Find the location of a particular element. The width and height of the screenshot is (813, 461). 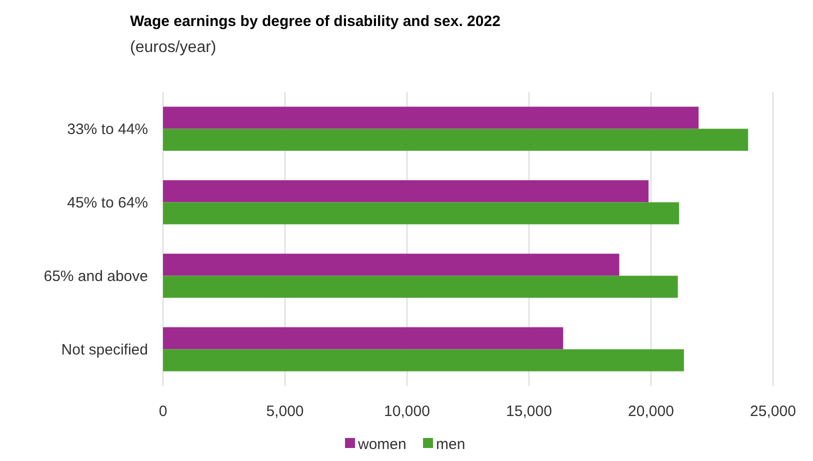

x-tick-label: 15,000 is located at coordinates (529, 411).